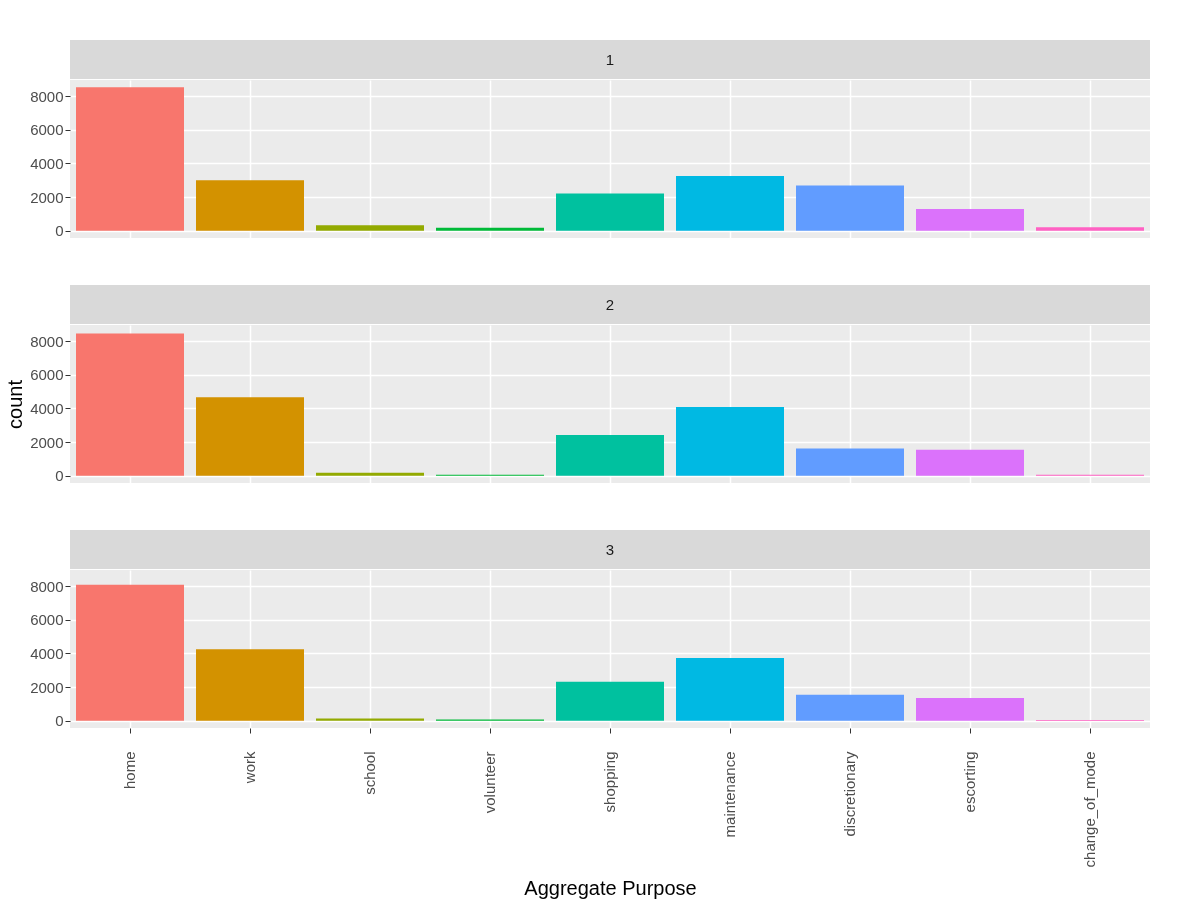  What do you see at coordinates (609, 782) in the screenshot?
I see `x-tick-label: shopping` at bounding box center [609, 782].